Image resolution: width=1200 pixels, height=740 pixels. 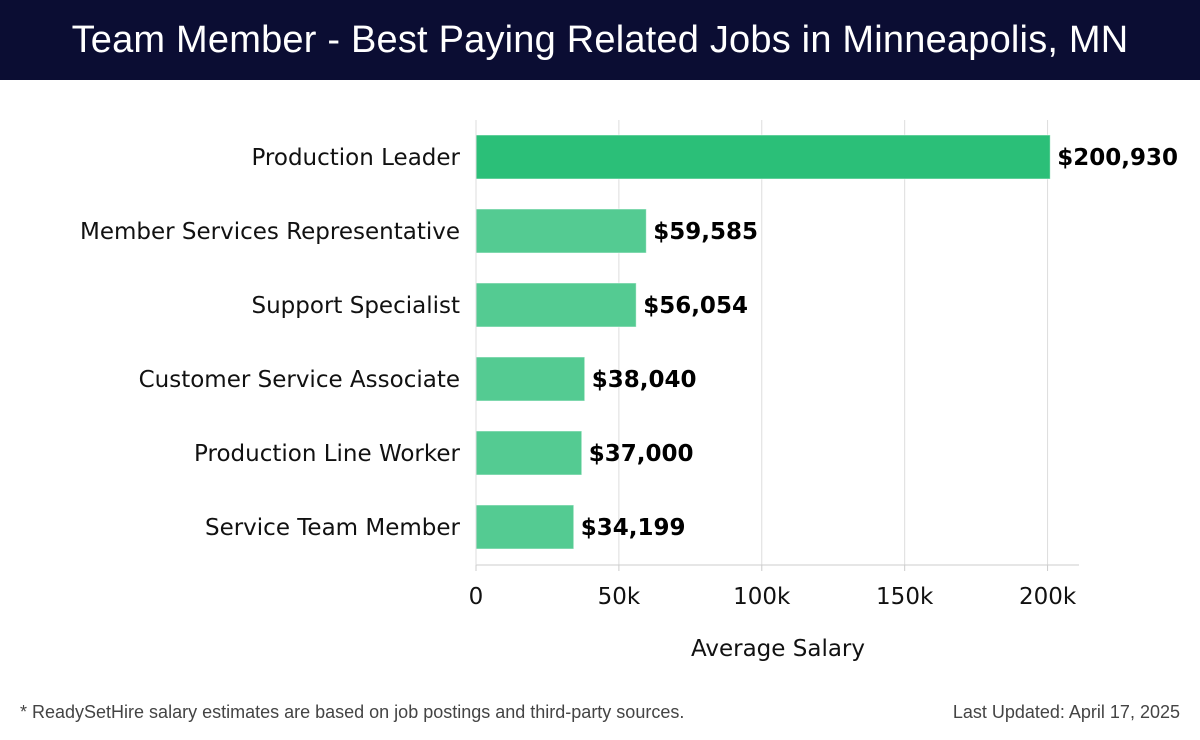 What do you see at coordinates (327, 454) in the screenshot?
I see `category-label-4: Production Line Worker` at bounding box center [327, 454].